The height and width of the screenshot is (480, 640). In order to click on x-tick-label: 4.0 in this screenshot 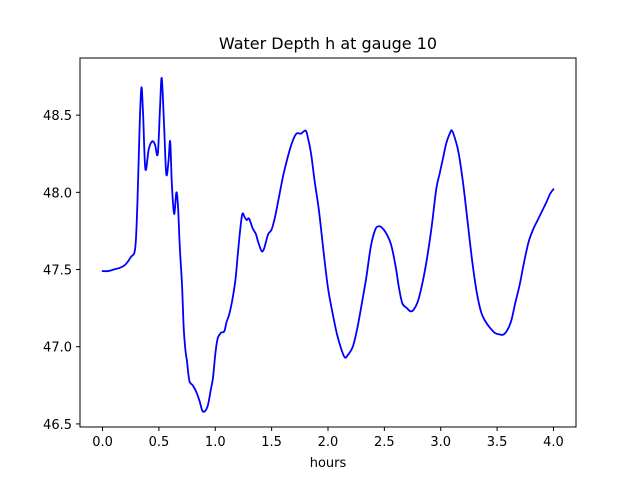, I will do `click(553, 442)`.